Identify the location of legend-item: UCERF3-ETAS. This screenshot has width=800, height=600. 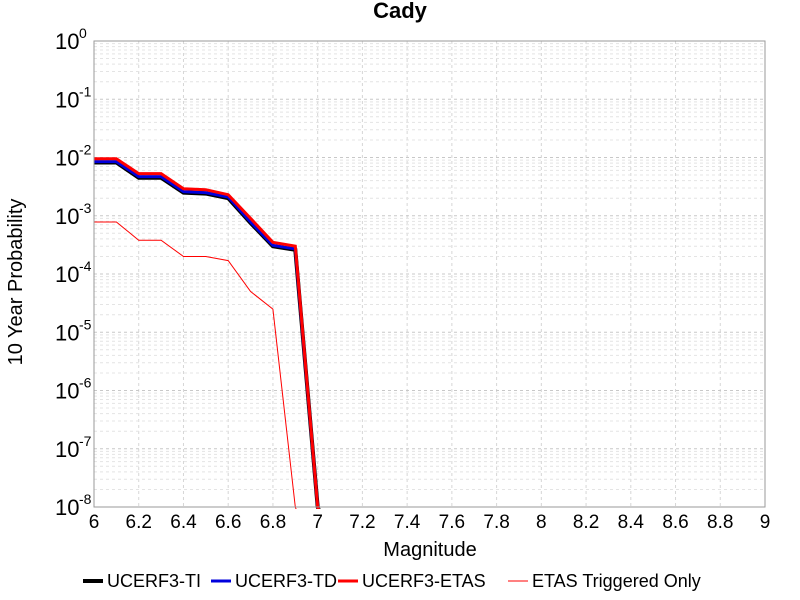
(412, 581).